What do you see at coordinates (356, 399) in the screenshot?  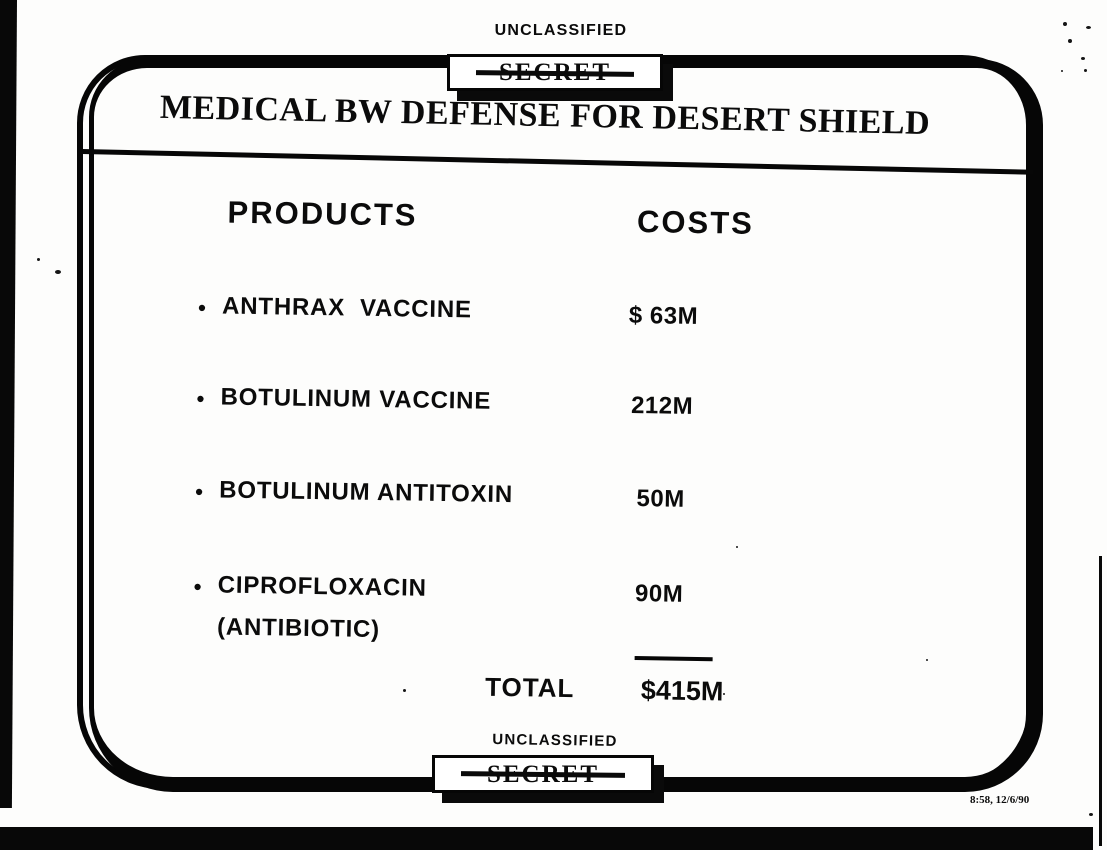 I see `product-label: BOTULINUM VACCINE` at bounding box center [356, 399].